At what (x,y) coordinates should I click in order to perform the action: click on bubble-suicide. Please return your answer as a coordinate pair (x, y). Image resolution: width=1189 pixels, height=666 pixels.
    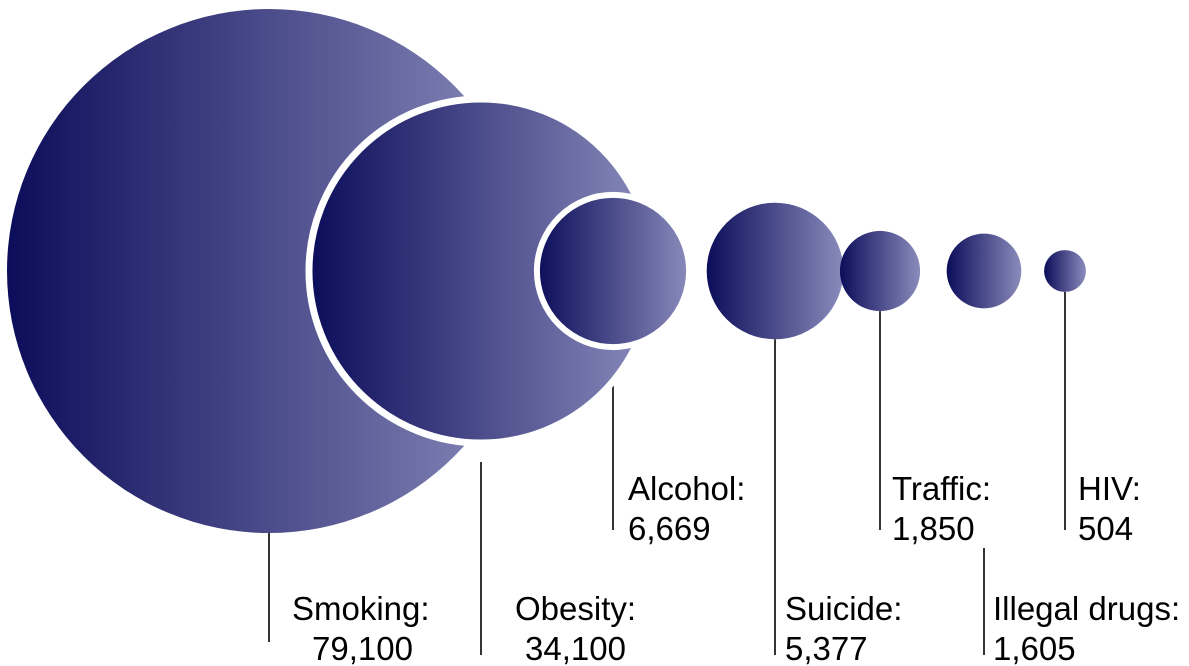
    Looking at the image, I should click on (775, 271).